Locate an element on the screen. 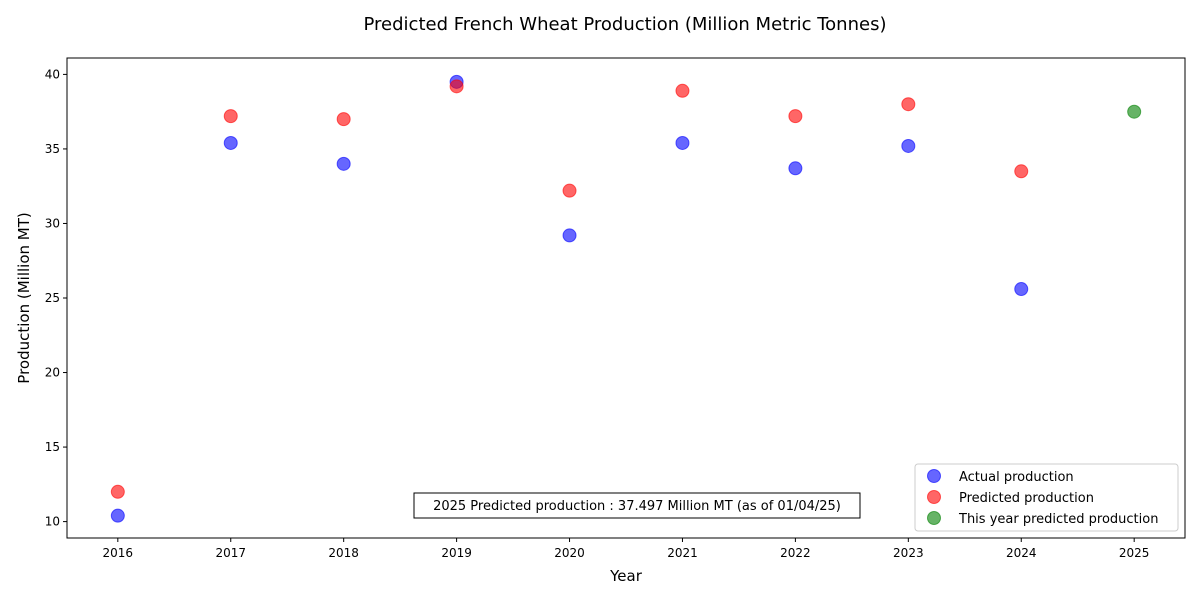  x-tick-label: 2017 is located at coordinates (230, 553).